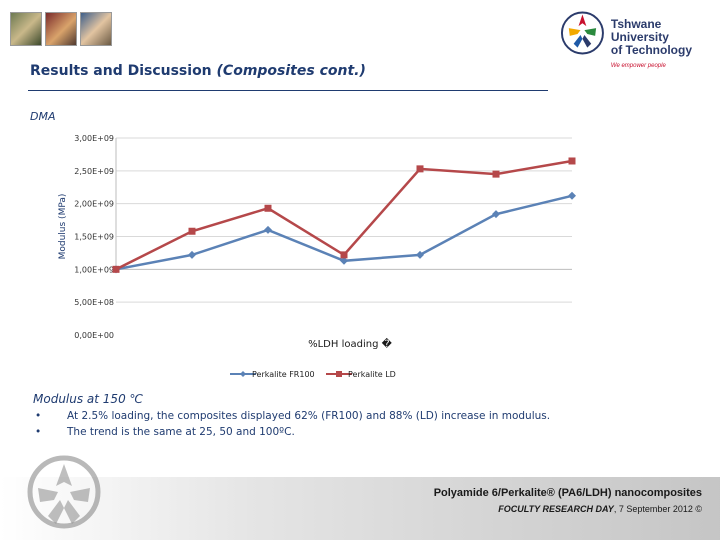 The width and height of the screenshot is (720, 540). I want to click on logo-tagline: We empower people, so click(638, 66).